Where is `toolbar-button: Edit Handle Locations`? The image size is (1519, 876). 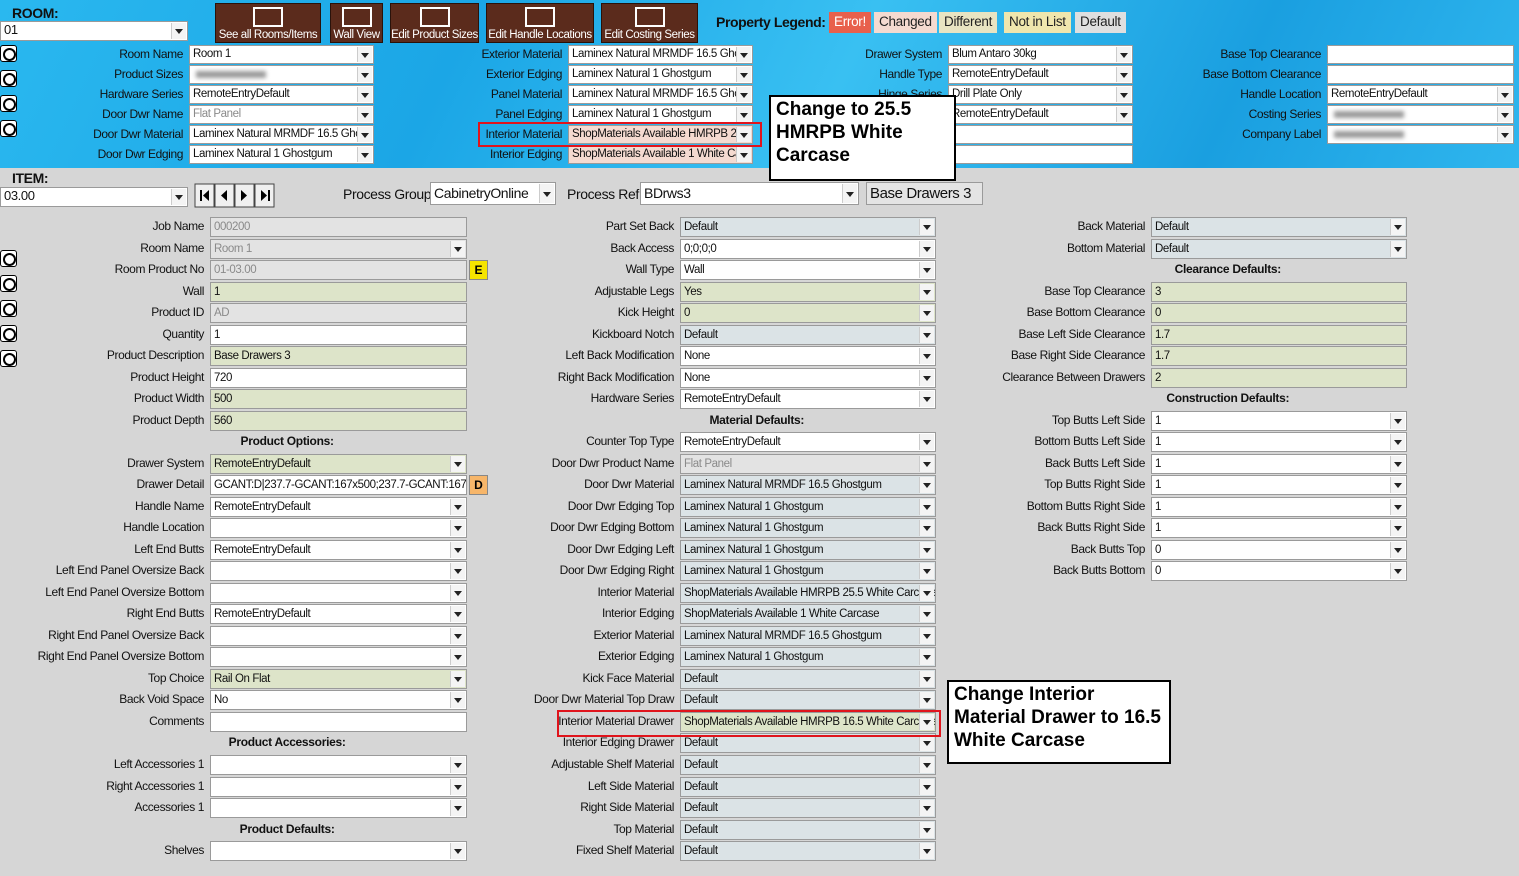 toolbar-button: Edit Handle Locations is located at coordinates (540, 23).